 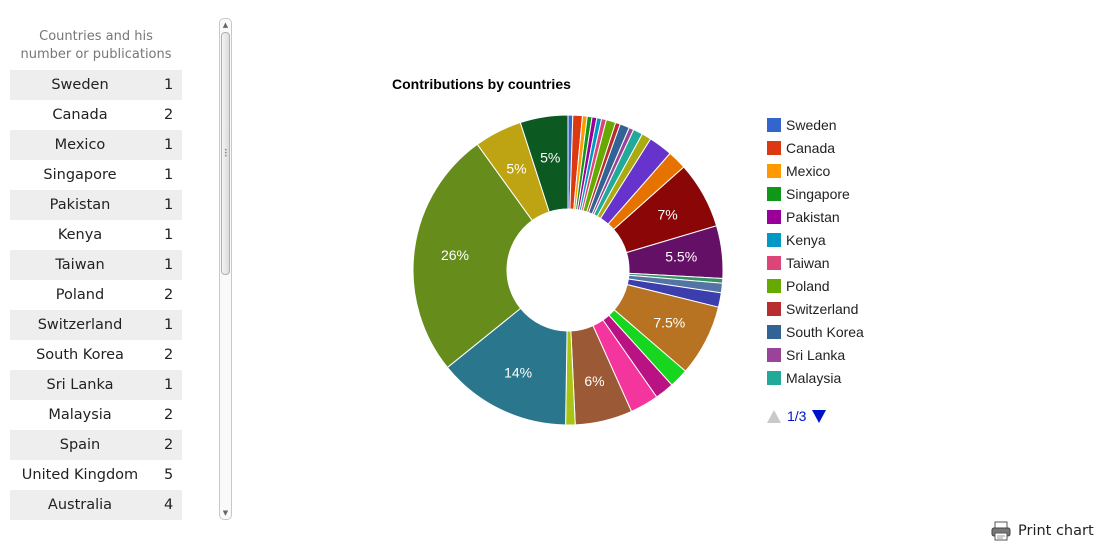 I want to click on country-name: Kenya, so click(x=80, y=235).